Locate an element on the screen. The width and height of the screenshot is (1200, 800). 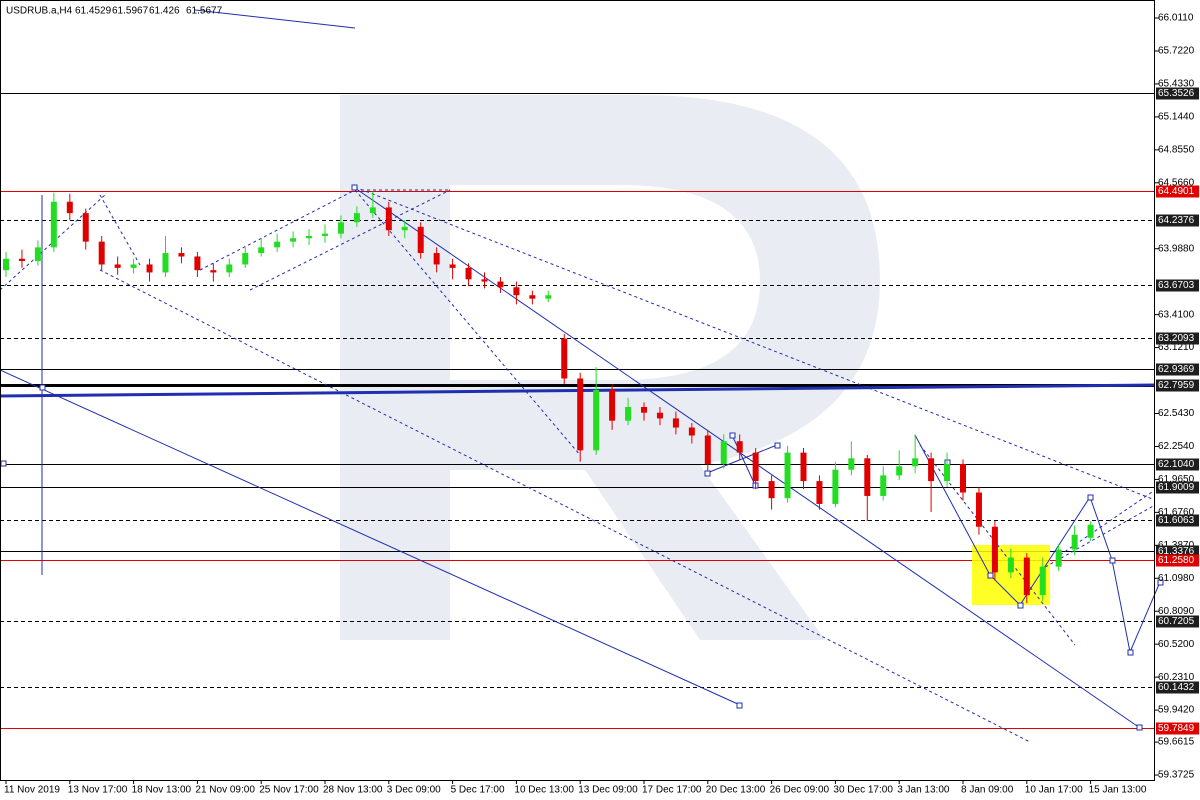
y-tick-label: 60.8090 is located at coordinates (1176, 611).